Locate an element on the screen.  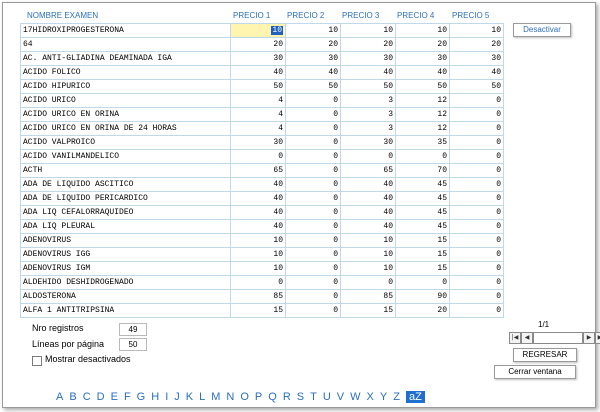
price-2-cell: 50 is located at coordinates (313, 86).